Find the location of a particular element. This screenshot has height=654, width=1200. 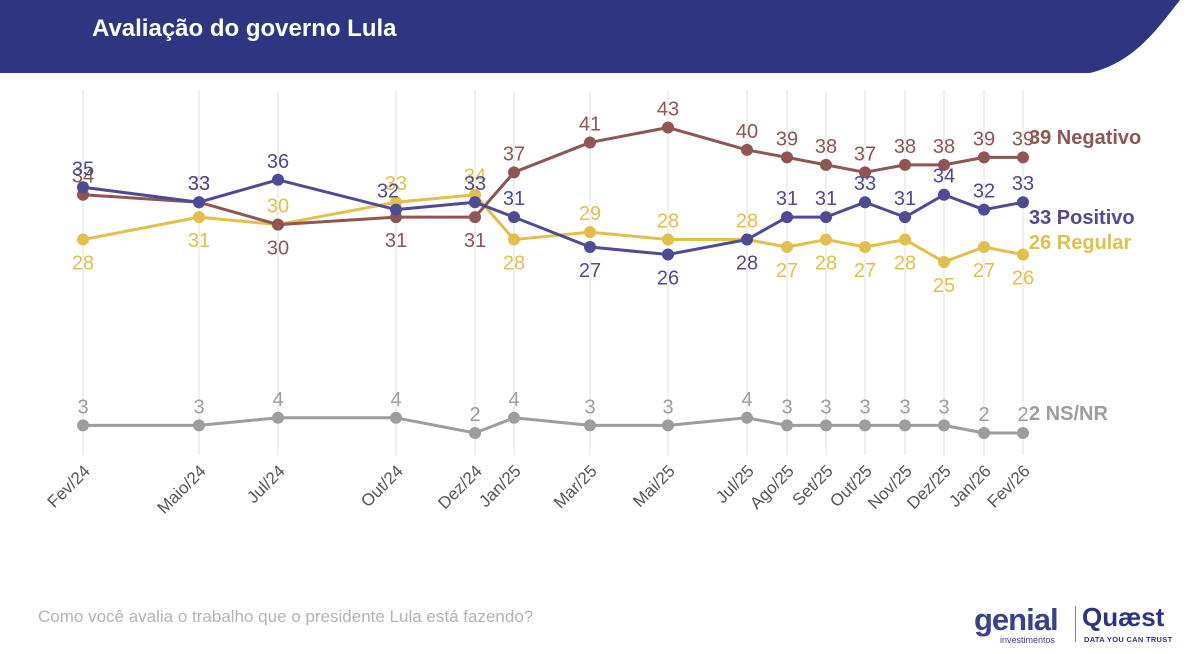

data-label-negativo: 34 is located at coordinates (83, 177).